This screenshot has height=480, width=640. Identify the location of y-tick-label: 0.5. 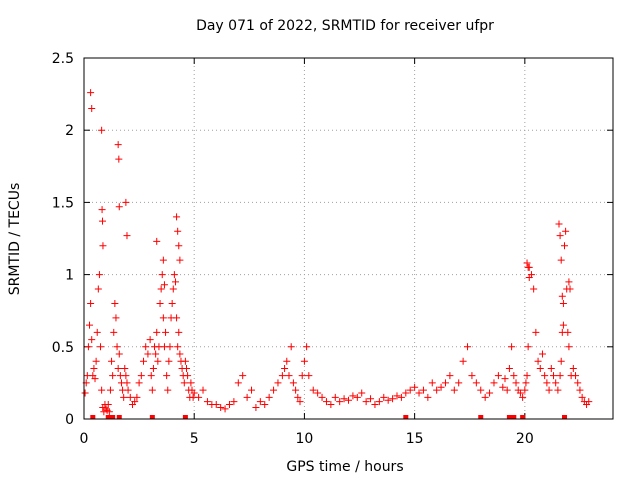
(63, 348).